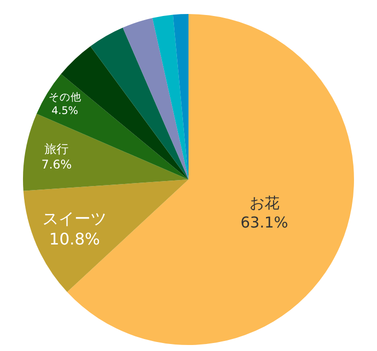  What do you see at coordinates (264, 203) in the screenshot?
I see `slice-label: お花` at bounding box center [264, 203].